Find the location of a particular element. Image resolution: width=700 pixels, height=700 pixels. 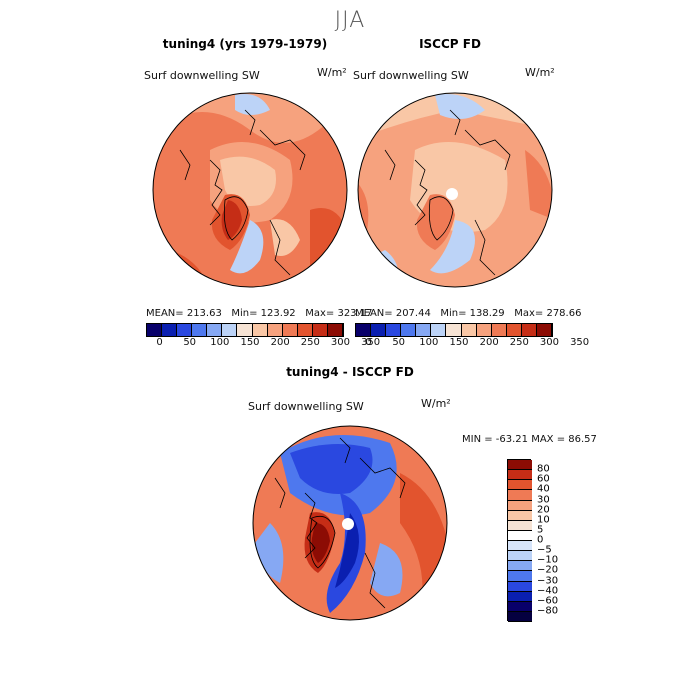

colorbar-tick-label: 80 is located at coordinates (543, 469).